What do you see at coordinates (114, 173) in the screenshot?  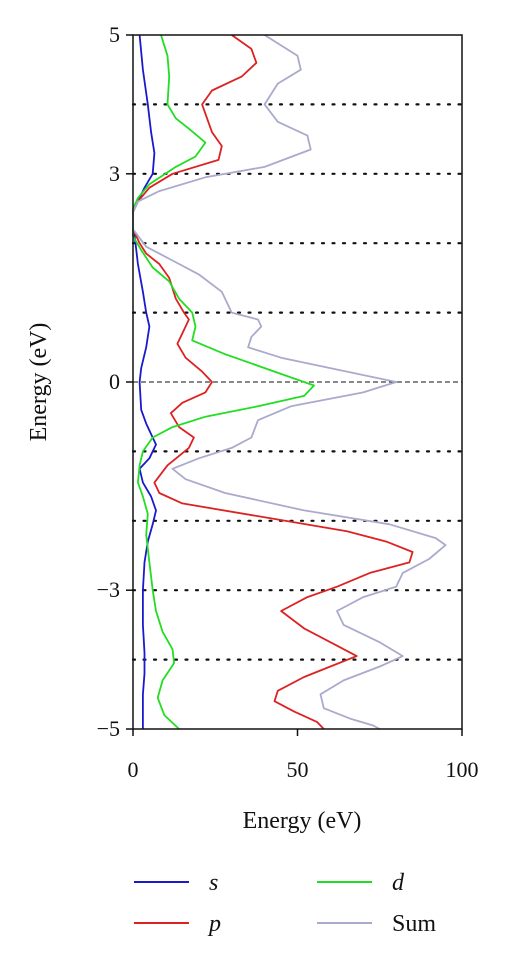 I see `y-tick-label: 3` at bounding box center [114, 173].